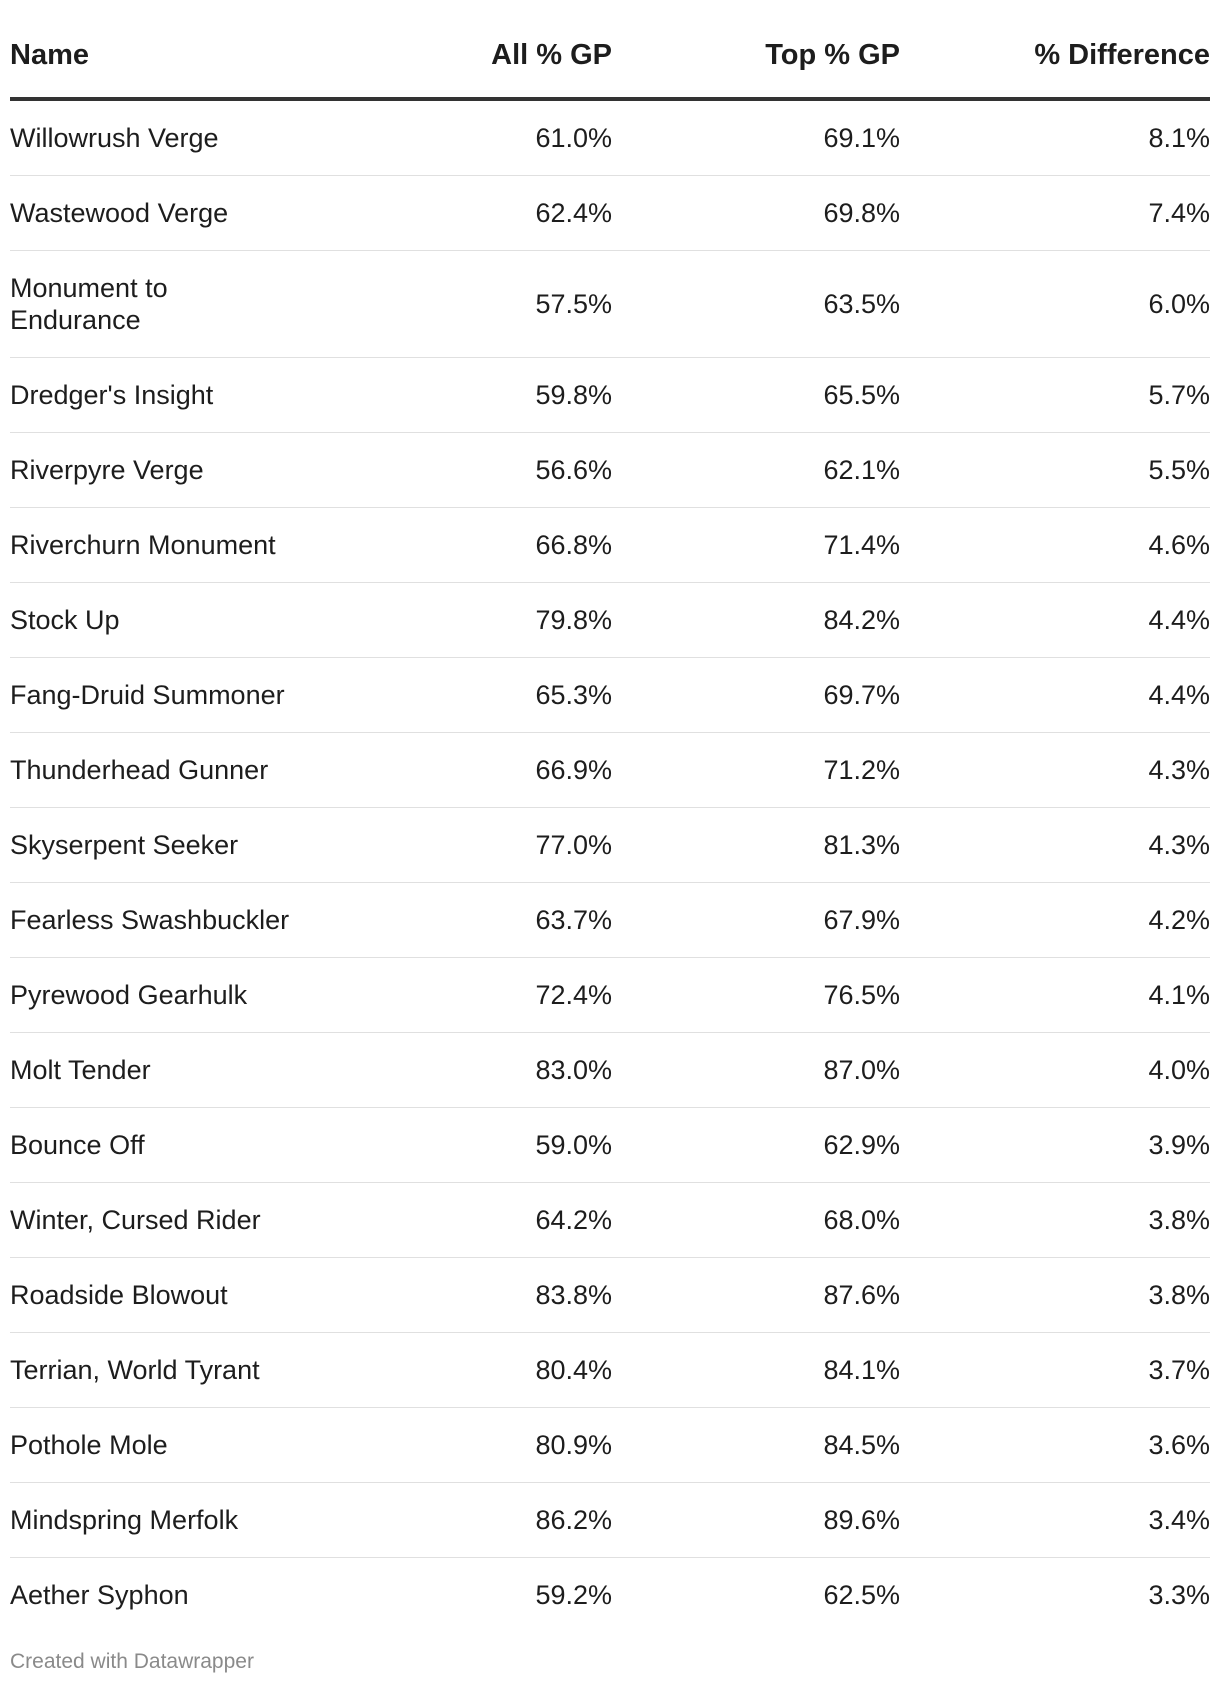 The width and height of the screenshot is (1220, 1688). I want to click on cell-top-gp: 89.6%, so click(756, 1520).